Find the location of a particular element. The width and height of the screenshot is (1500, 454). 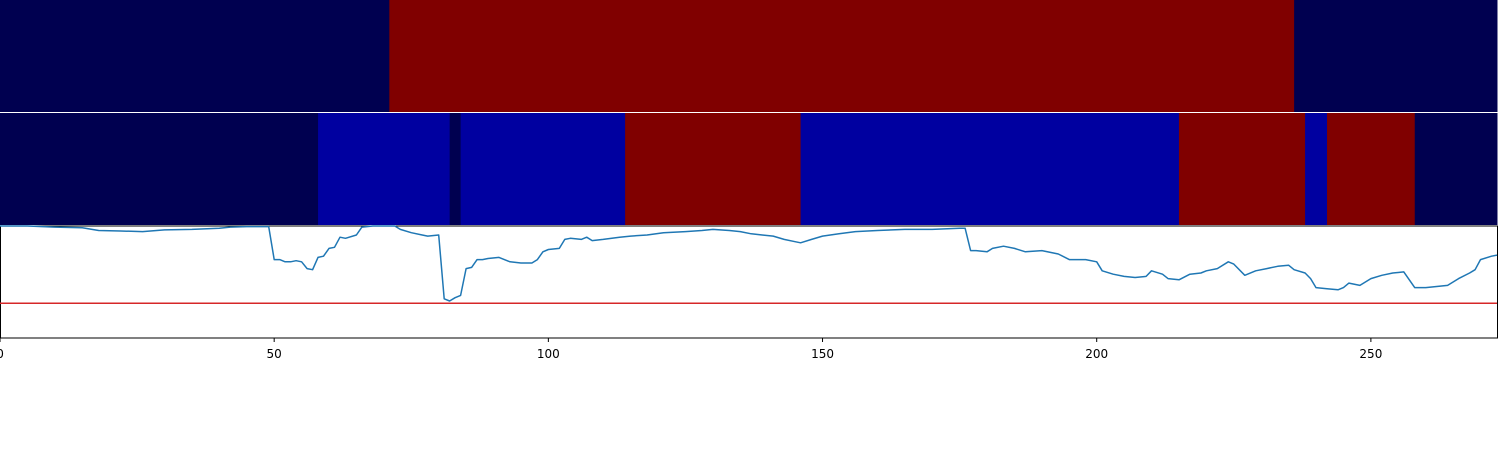

x-tick-label: 50 is located at coordinates (274, 354).